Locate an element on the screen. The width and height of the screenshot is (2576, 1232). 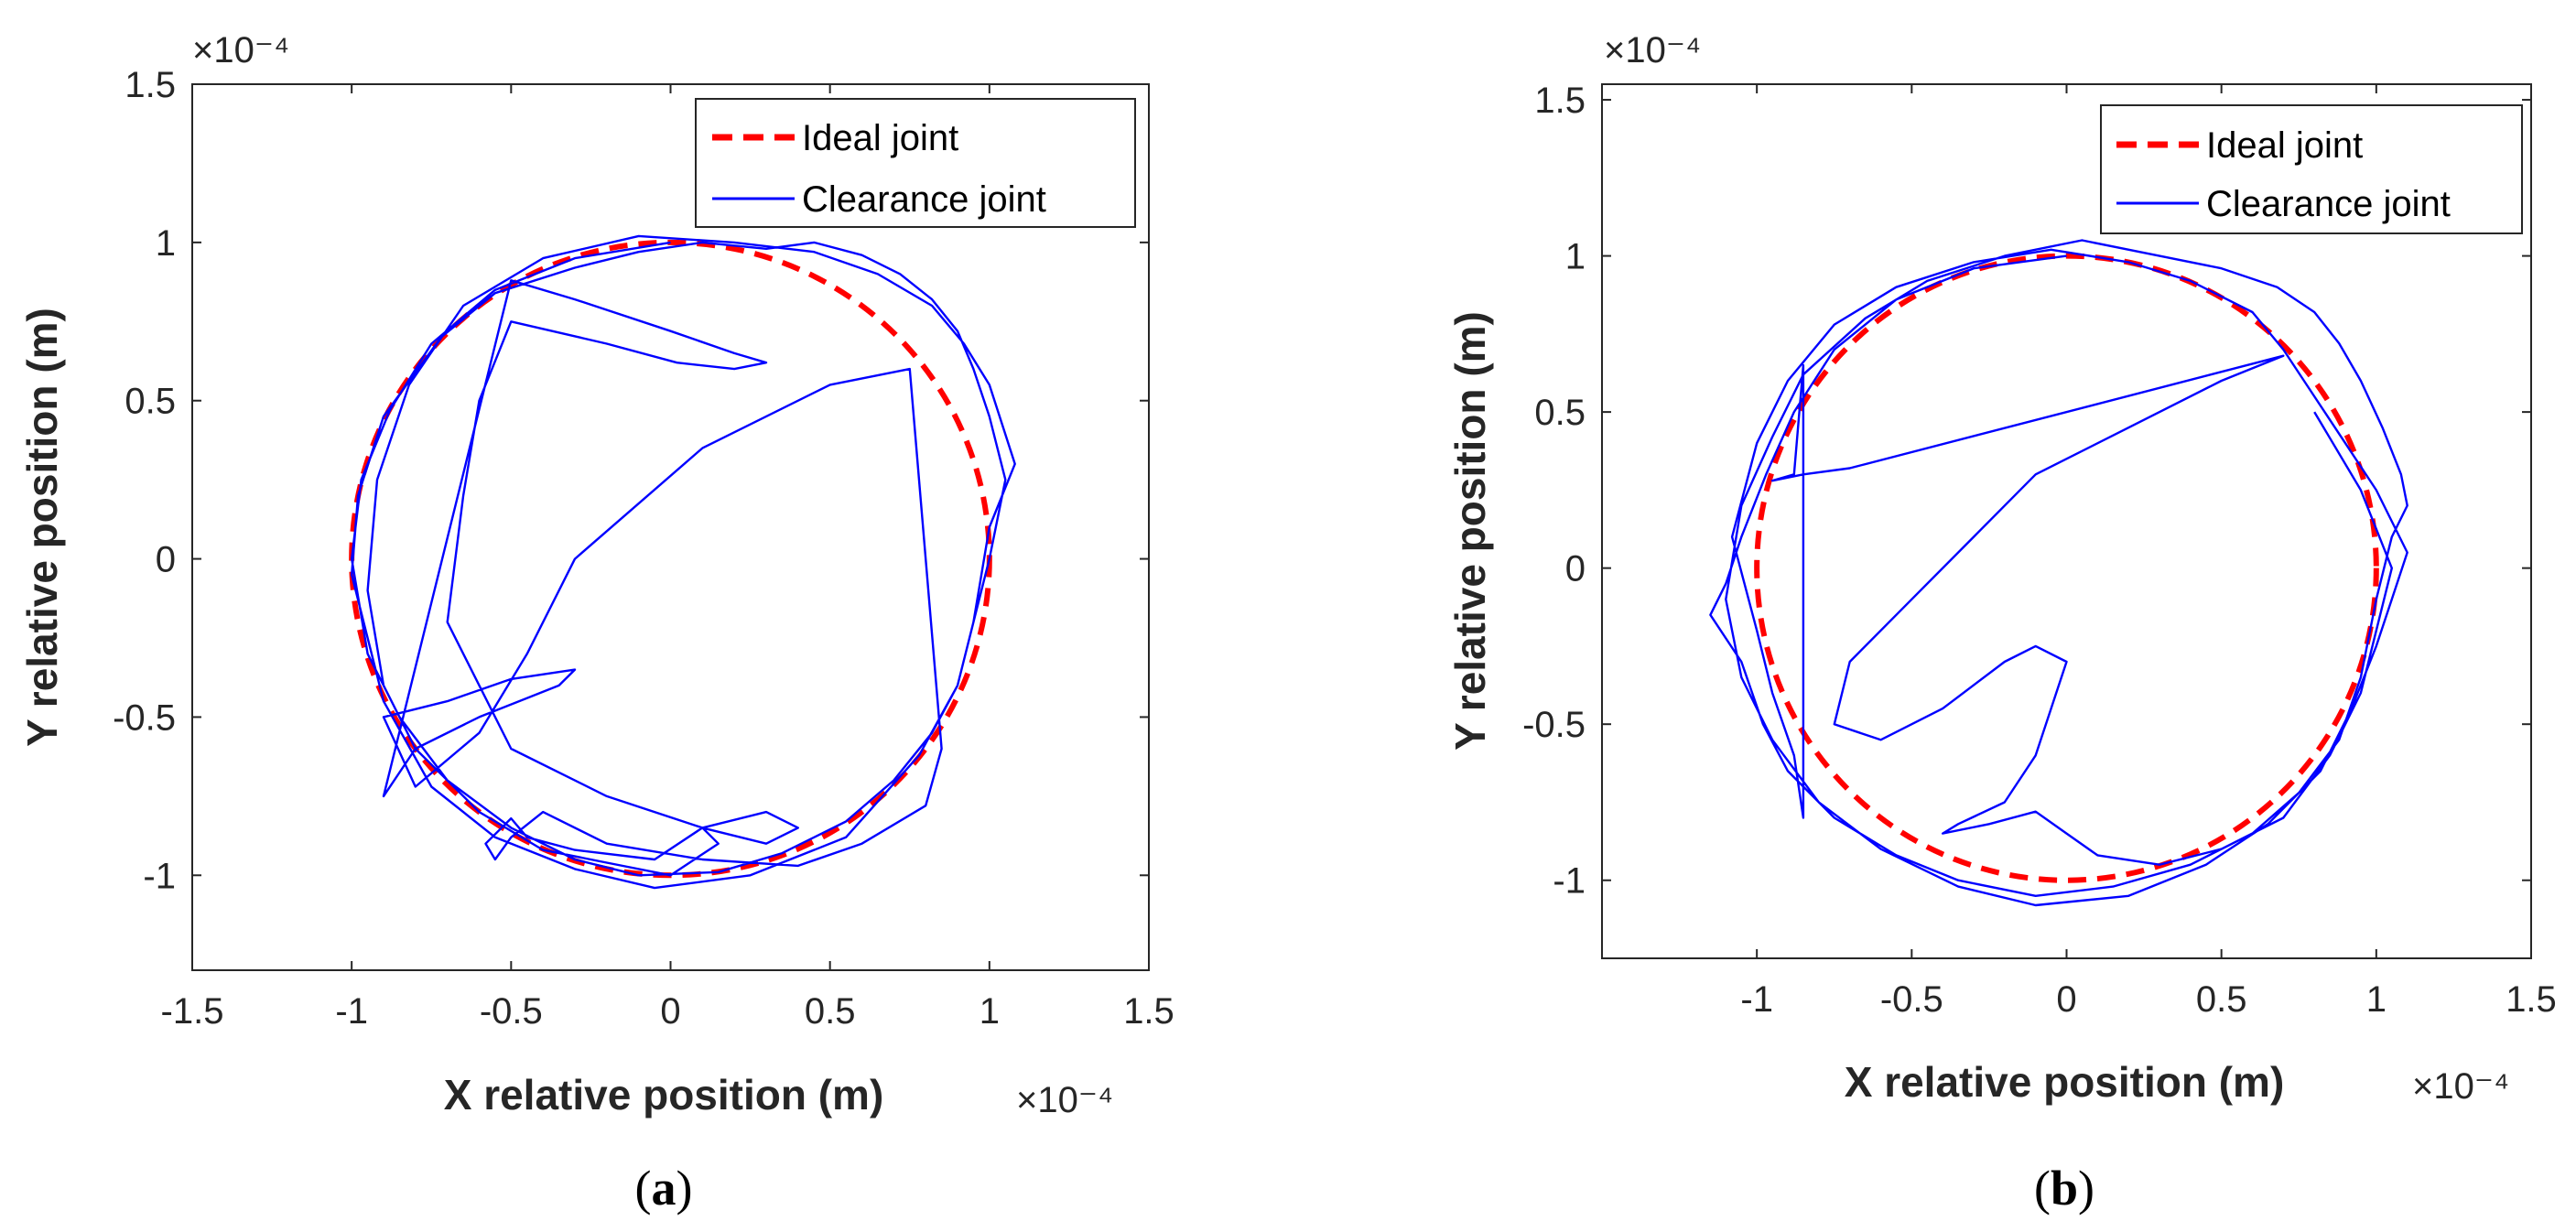
clearance-joint-curve-a is located at coordinates (684, 562).